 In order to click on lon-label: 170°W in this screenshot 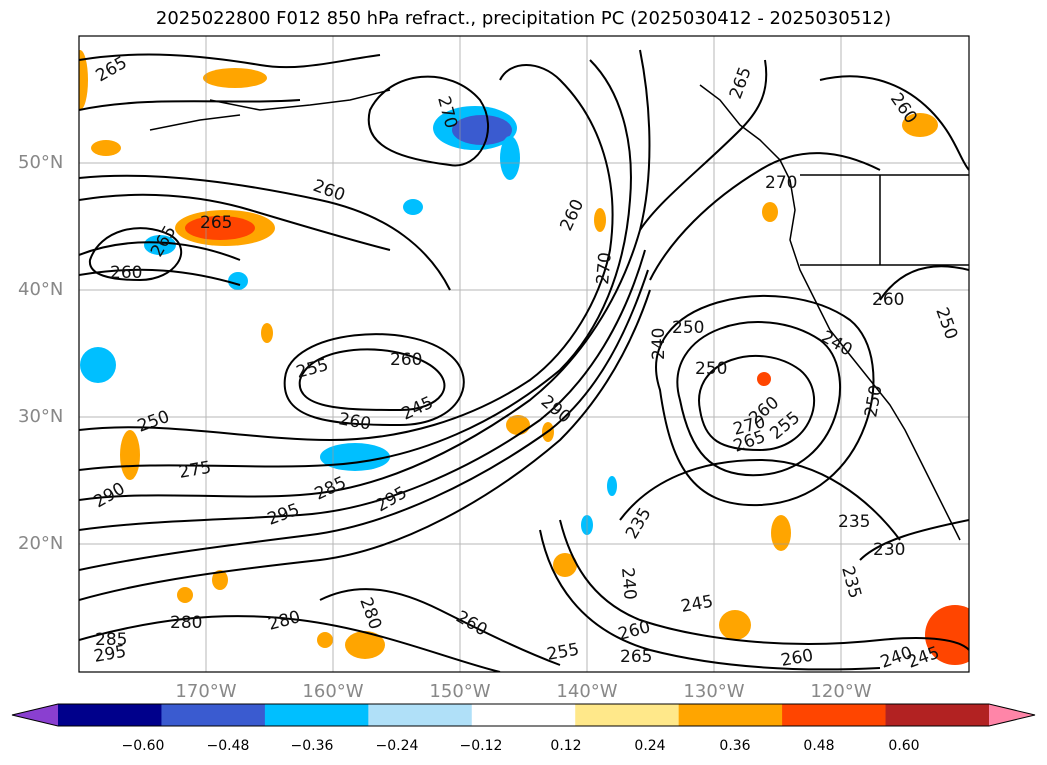, I will do `click(206, 691)`.